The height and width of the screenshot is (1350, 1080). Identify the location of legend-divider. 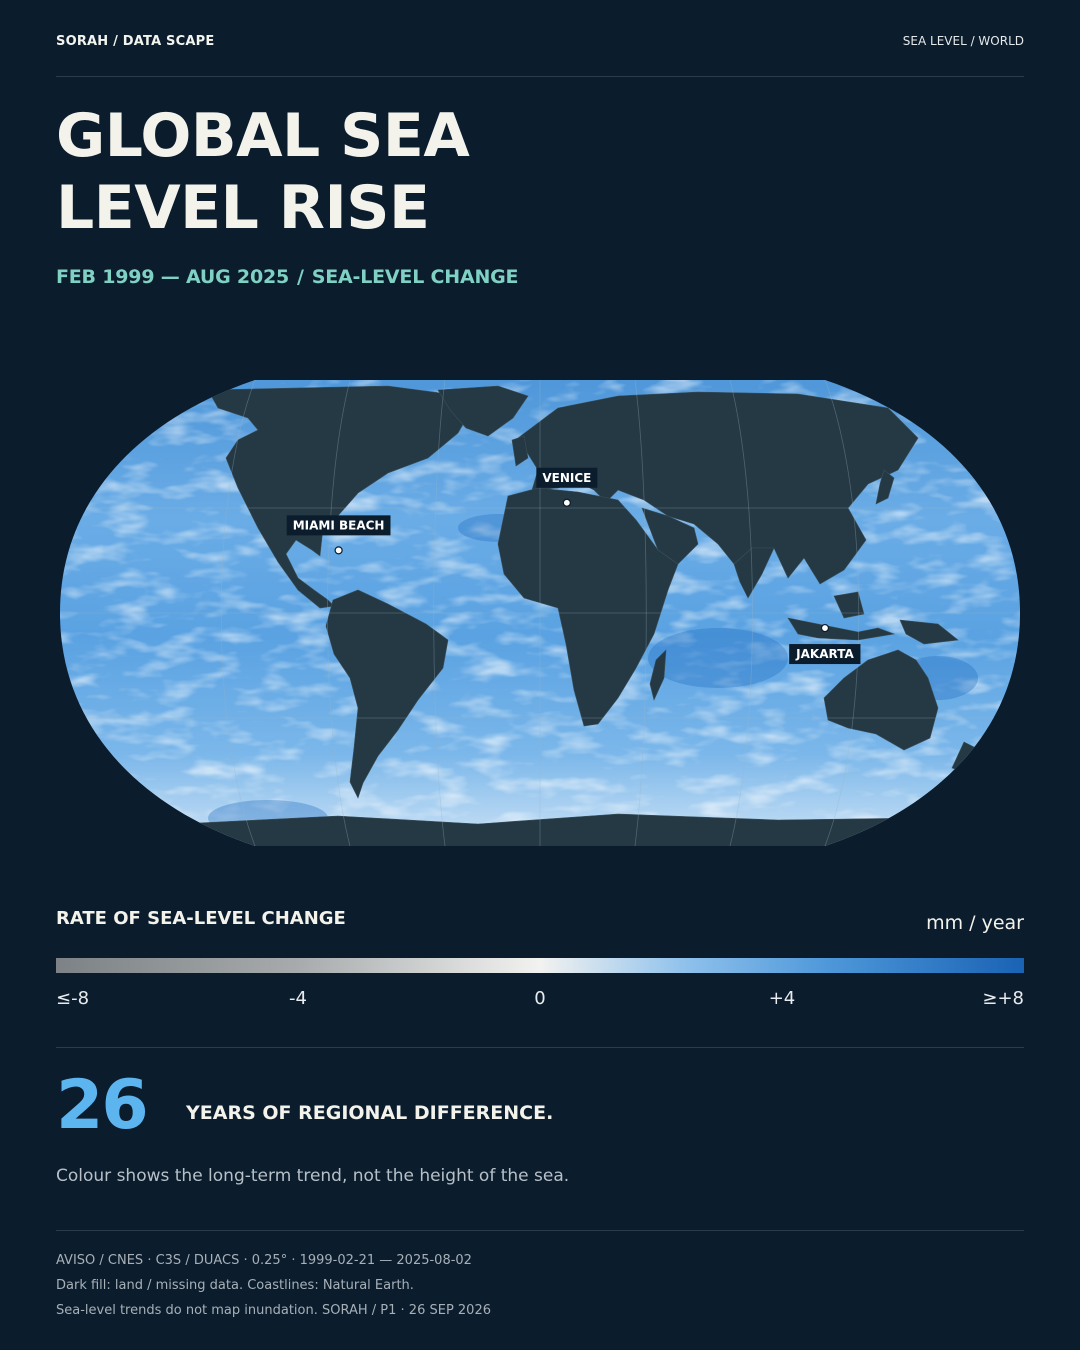
(540, 1047).